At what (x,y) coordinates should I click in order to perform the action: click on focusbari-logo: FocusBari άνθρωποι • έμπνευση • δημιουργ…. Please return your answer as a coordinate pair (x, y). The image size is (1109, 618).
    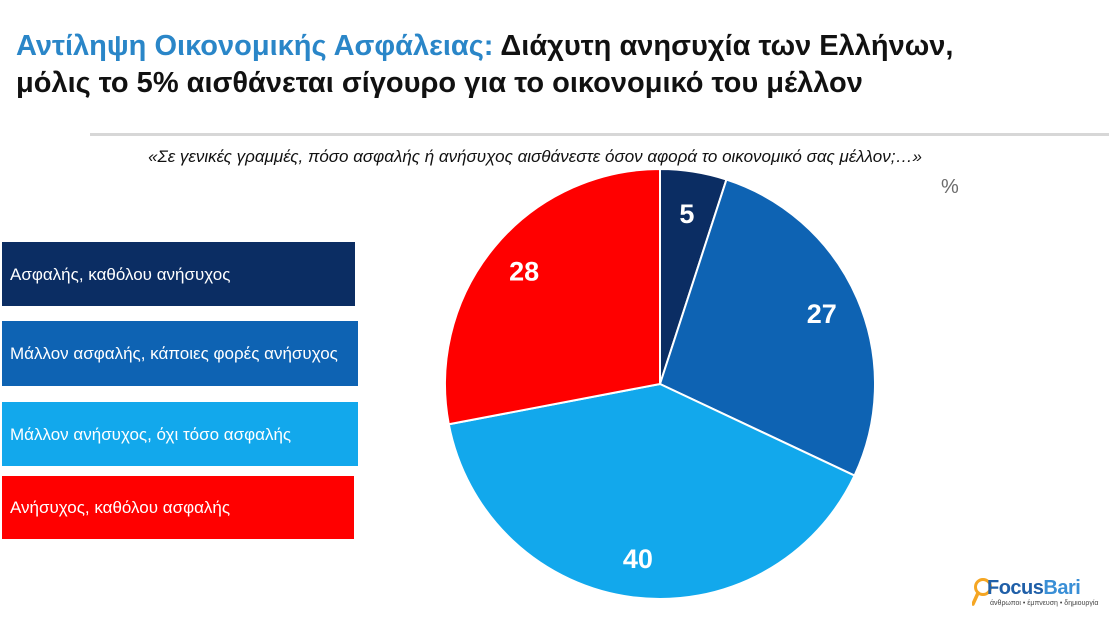
    Looking at the image, I should click on (1037, 594).